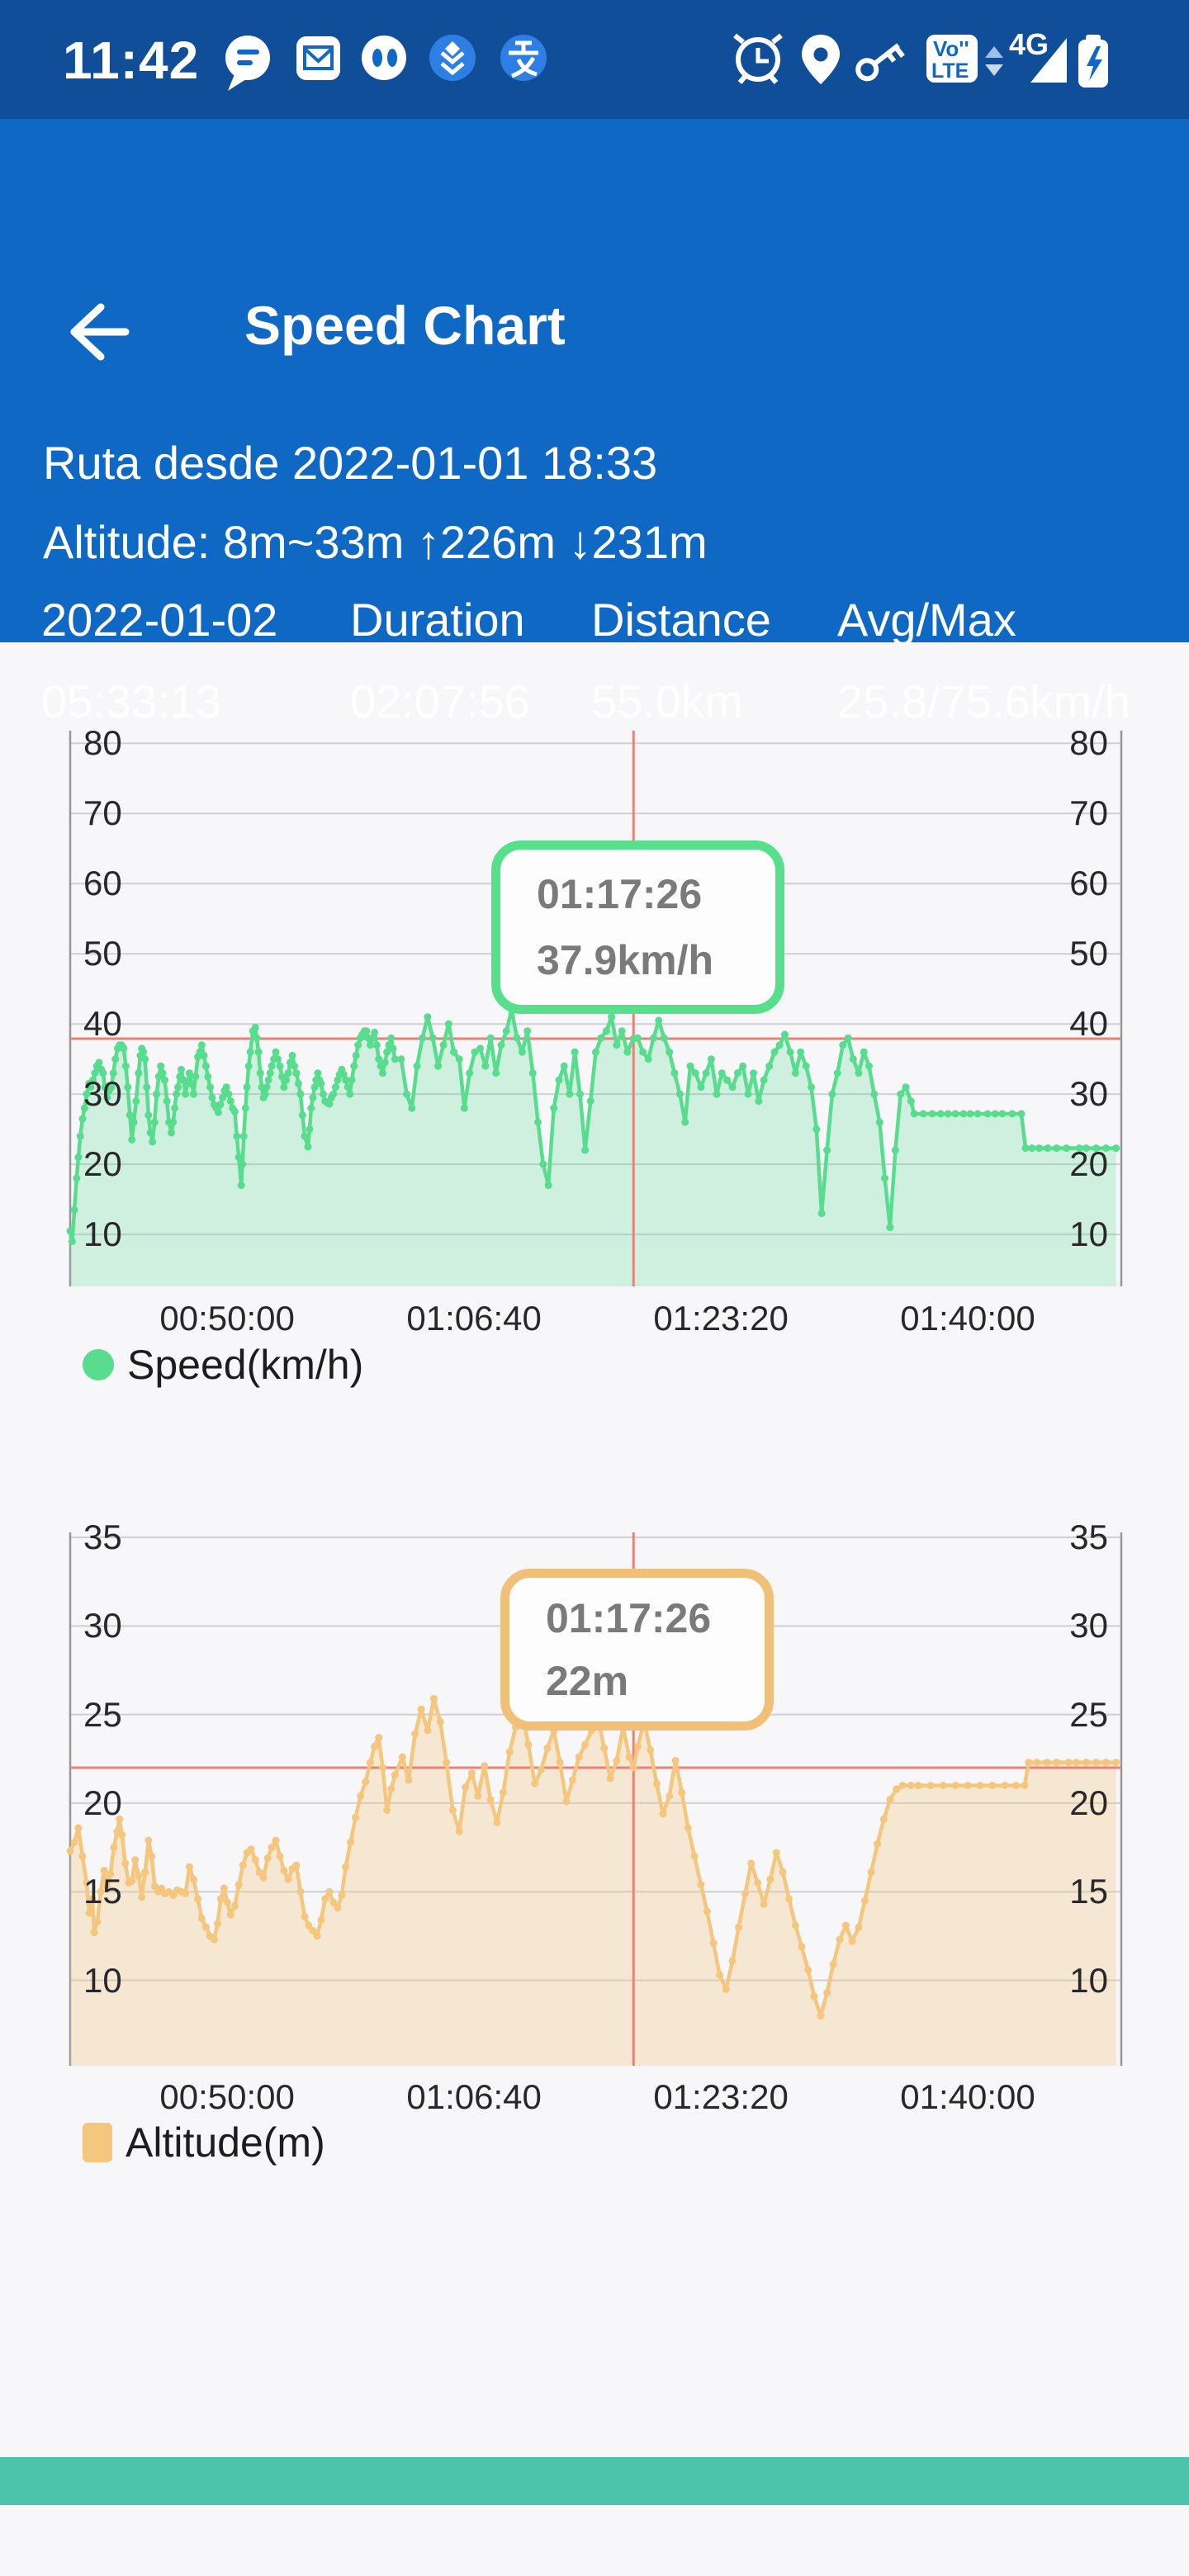  I want to click on status-bar-icons: Vo'' LTE 4G, so click(666, 59).